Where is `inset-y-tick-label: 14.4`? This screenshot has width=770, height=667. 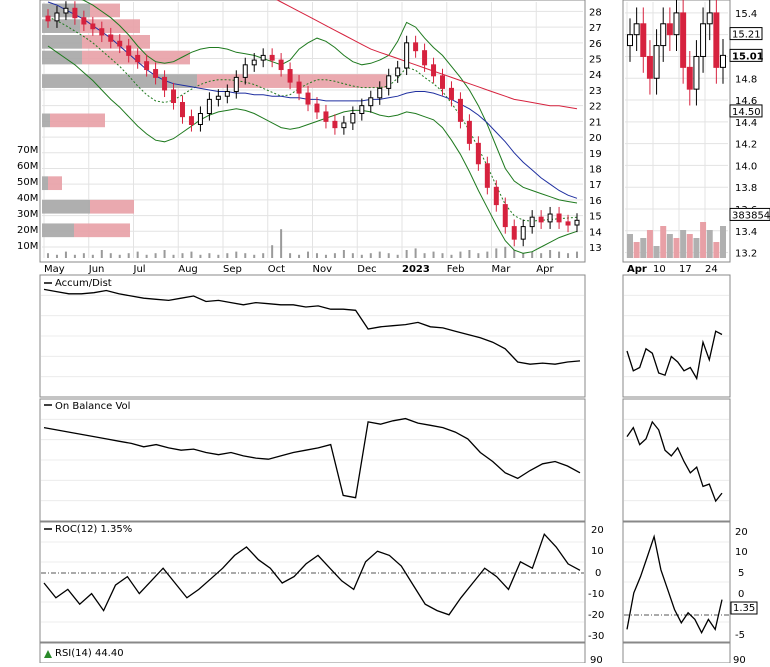
inset-y-tick-label: 14.4 is located at coordinates (746, 123).